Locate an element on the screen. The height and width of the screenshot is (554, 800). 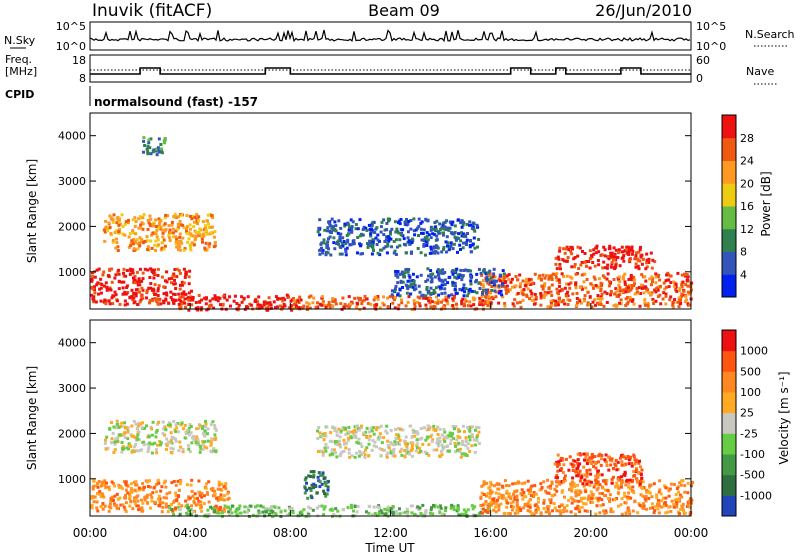
y-tick-label: 4000 is located at coordinates (72, 136).